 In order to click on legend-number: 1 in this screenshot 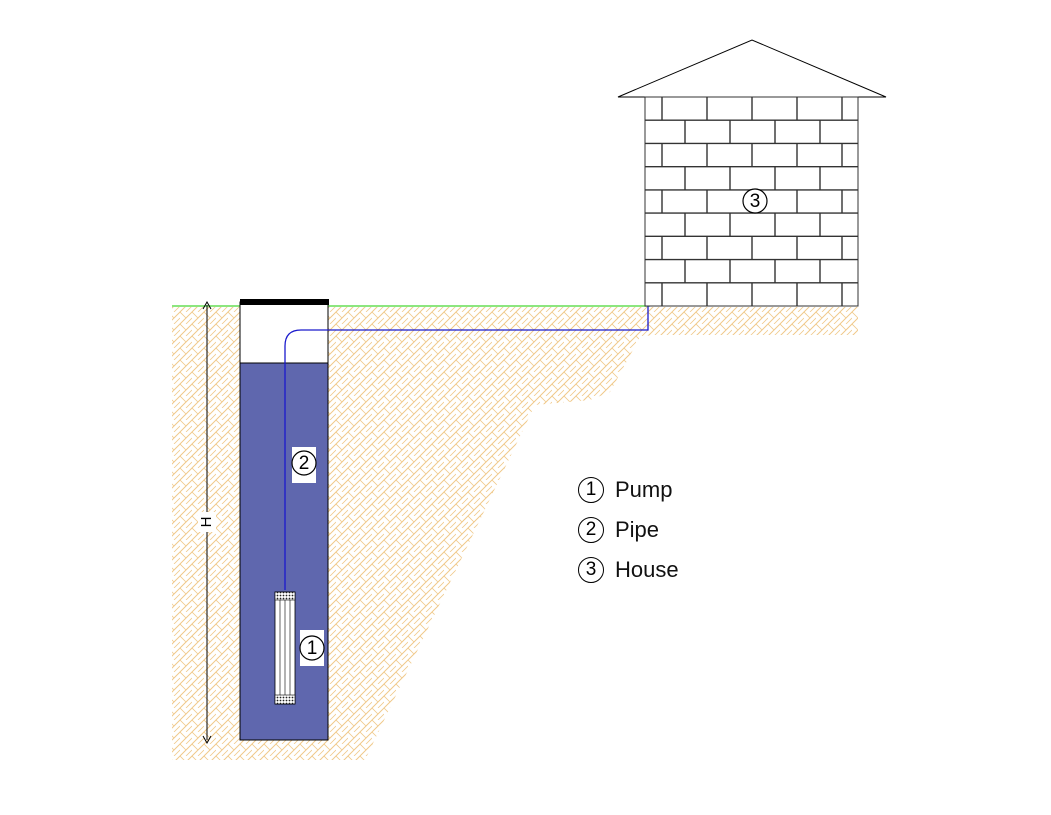, I will do `click(591, 490)`.